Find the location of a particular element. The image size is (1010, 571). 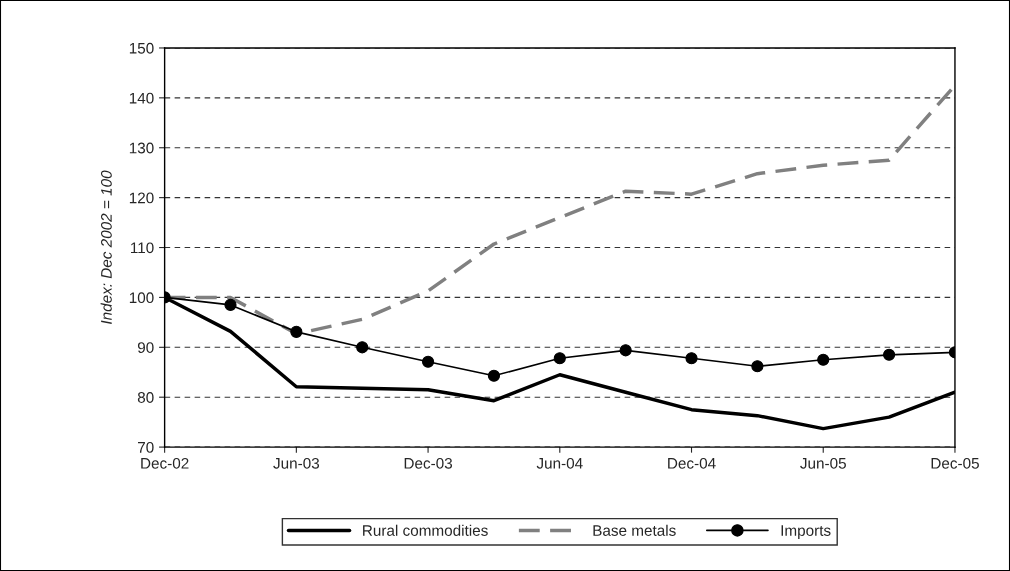

legend-label: Base metals is located at coordinates (634, 530).